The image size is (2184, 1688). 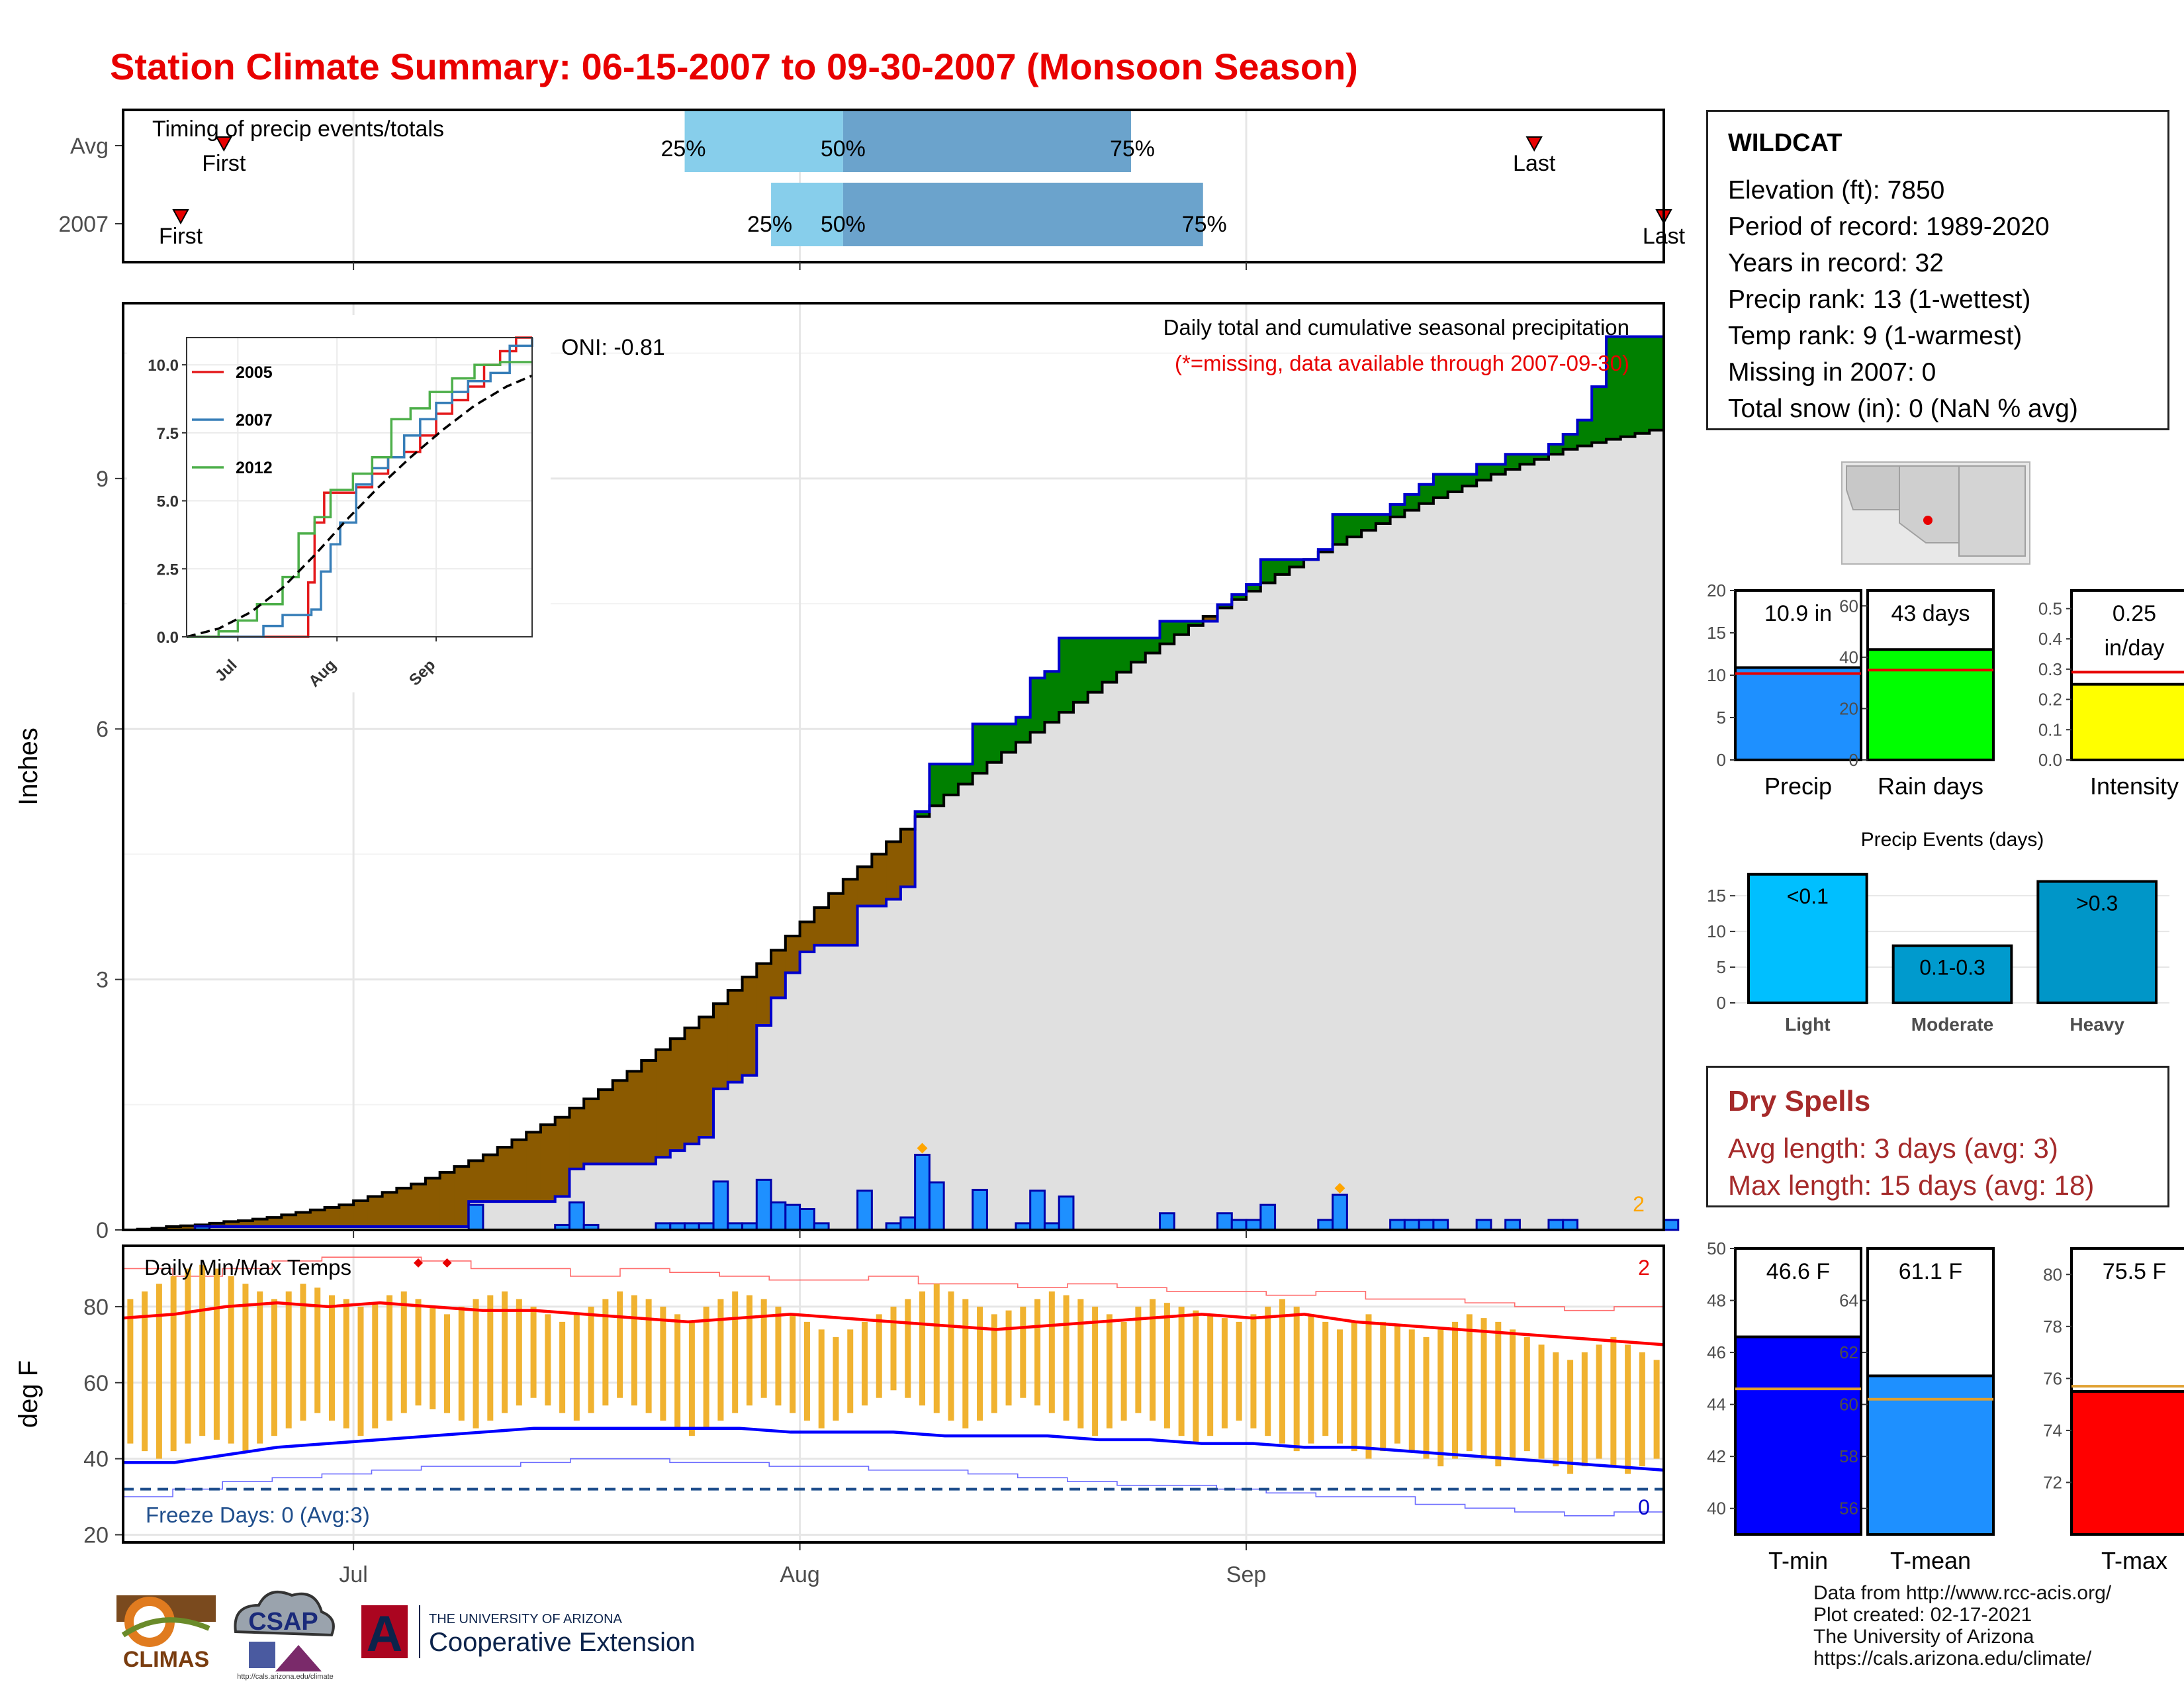 What do you see at coordinates (1854, 760) in the screenshot?
I see `summary-ytick-label: 0` at bounding box center [1854, 760].